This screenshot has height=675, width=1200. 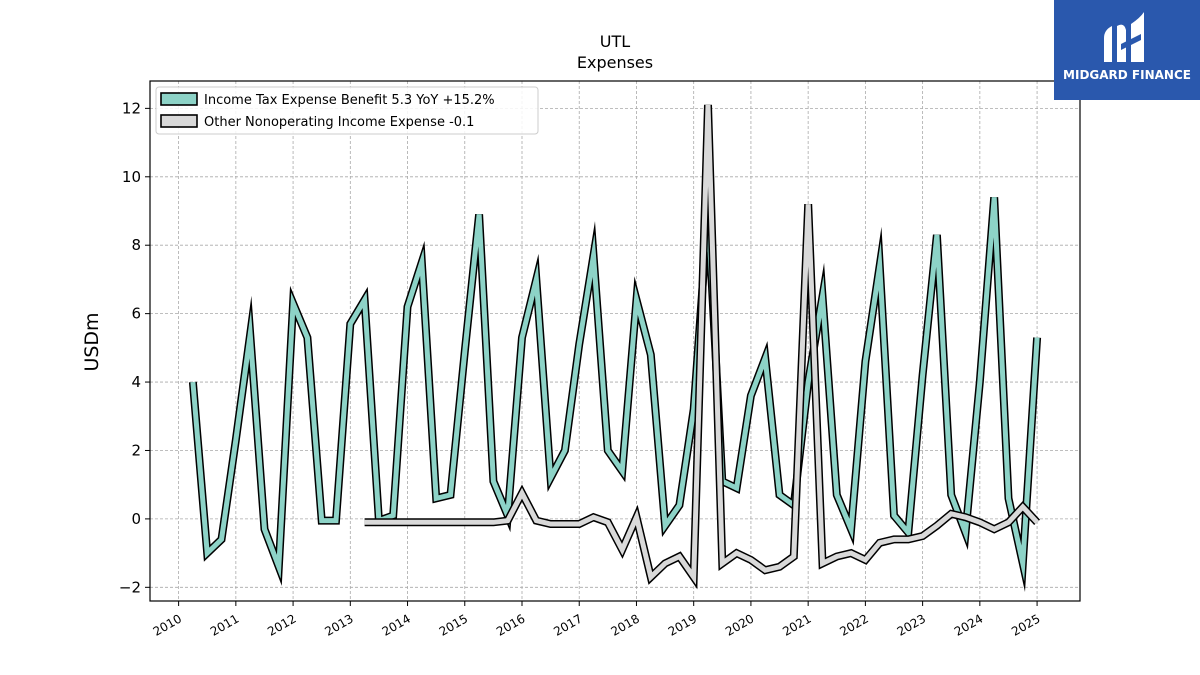 What do you see at coordinates (453, 624) in the screenshot?
I see `x-tick-label: 2015` at bounding box center [453, 624].